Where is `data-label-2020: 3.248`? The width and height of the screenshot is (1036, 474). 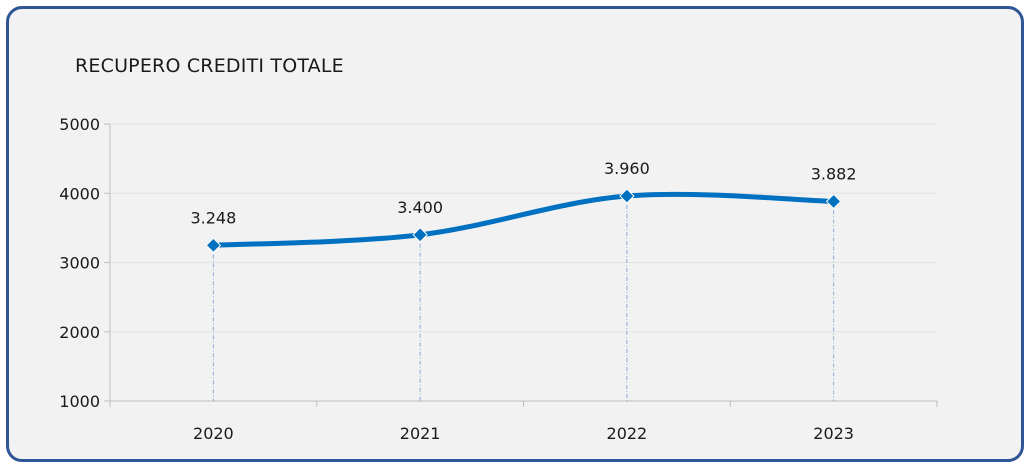
data-label-2020: 3.248 is located at coordinates (213, 217).